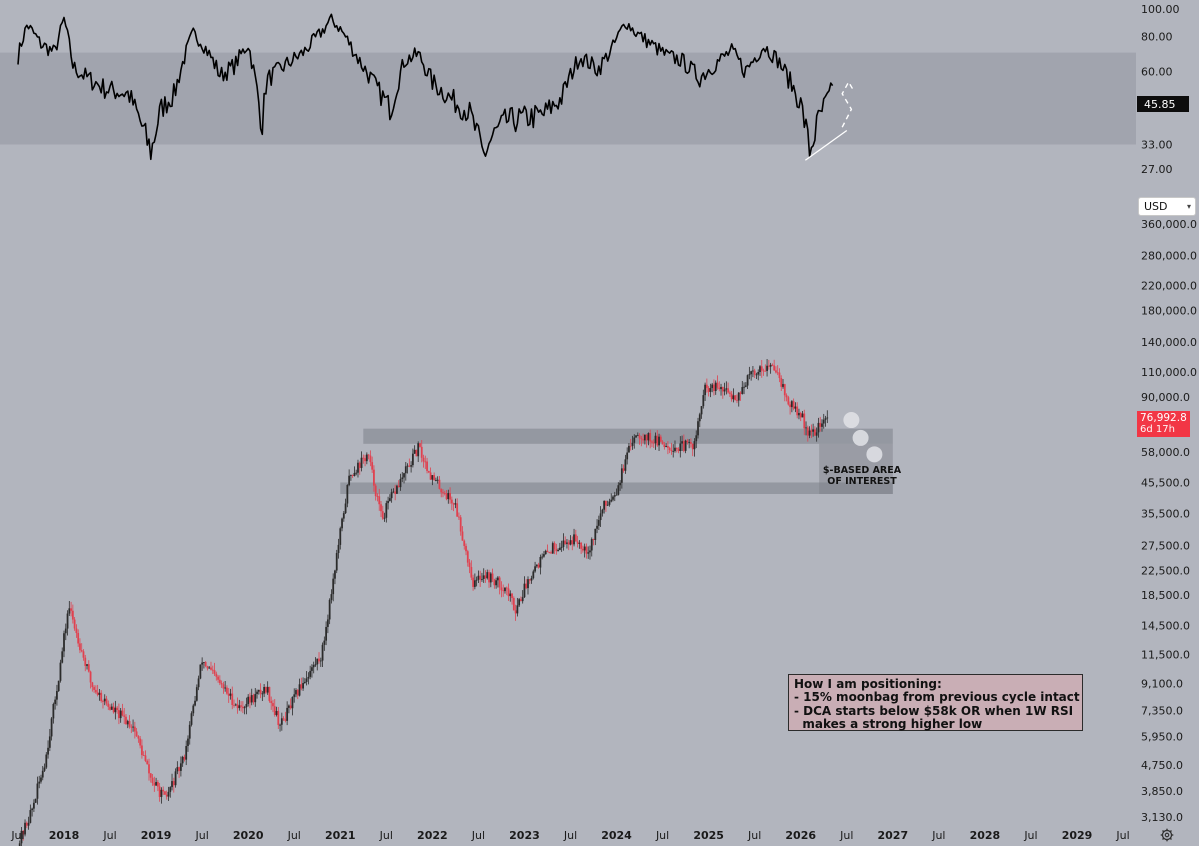 The image size is (1199, 846). What do you see at coordinates (1169, 342) in the screenshot?
I see `price-tick-label: 140,000.0` at bounding box center [1169, 342].